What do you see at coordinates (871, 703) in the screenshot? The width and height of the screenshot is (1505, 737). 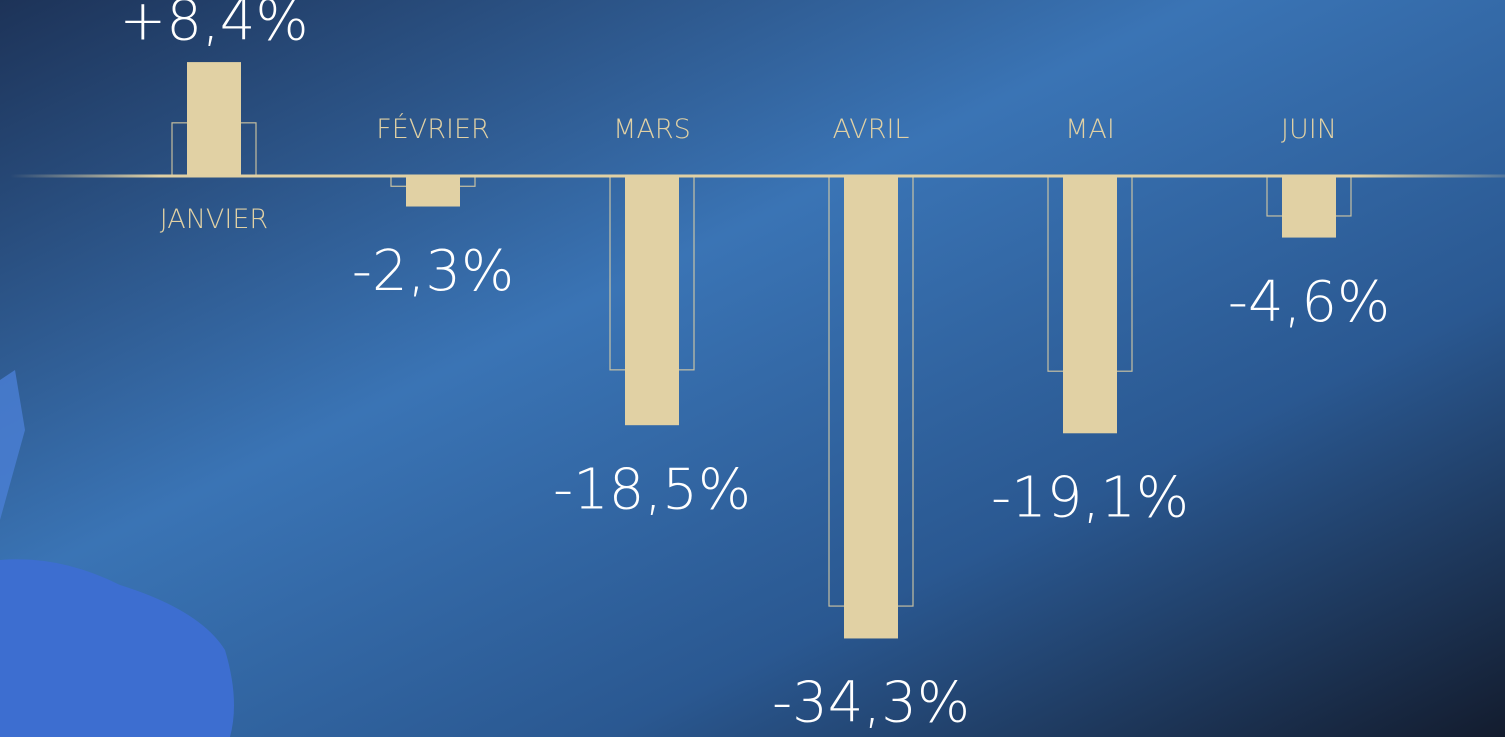 I see `value-label: -34,3%` at bounding box center [871, 703].